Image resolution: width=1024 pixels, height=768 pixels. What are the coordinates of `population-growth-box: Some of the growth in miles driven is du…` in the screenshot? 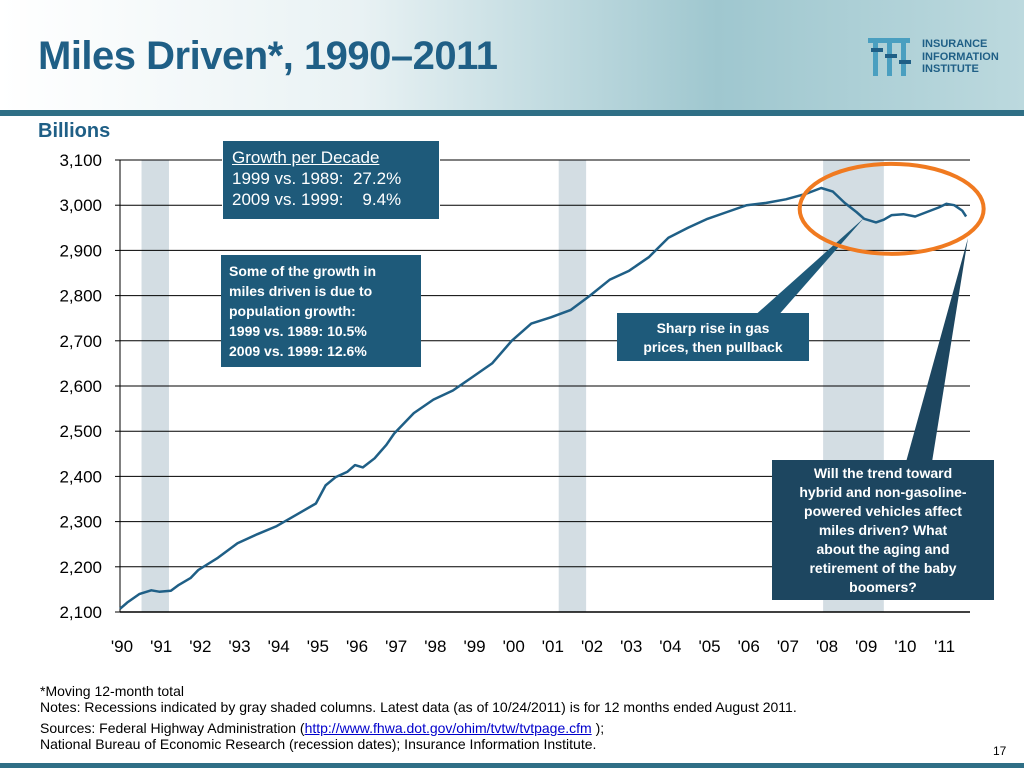 It's located at (321, 311).